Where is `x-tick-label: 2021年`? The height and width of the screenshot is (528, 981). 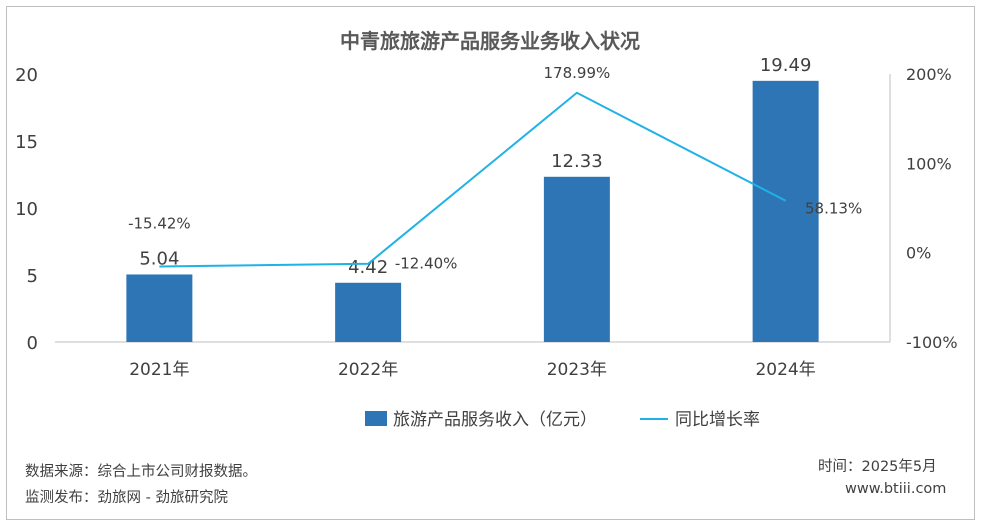 x-tick-label: 2021年 is located at coordinates (159, 370).